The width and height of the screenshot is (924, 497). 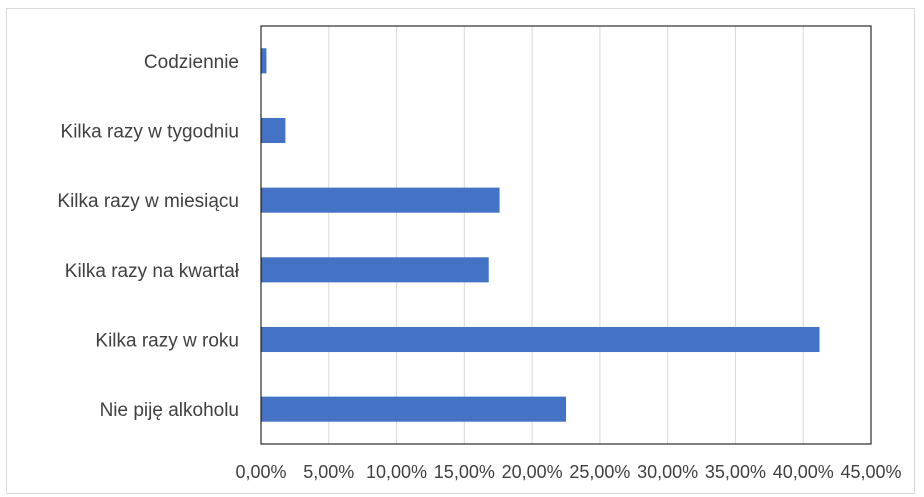 What do you see at coordinates (191, 62) in the screenshot?
I see `category-label: Codziennie` at bounding box center [191, 62].